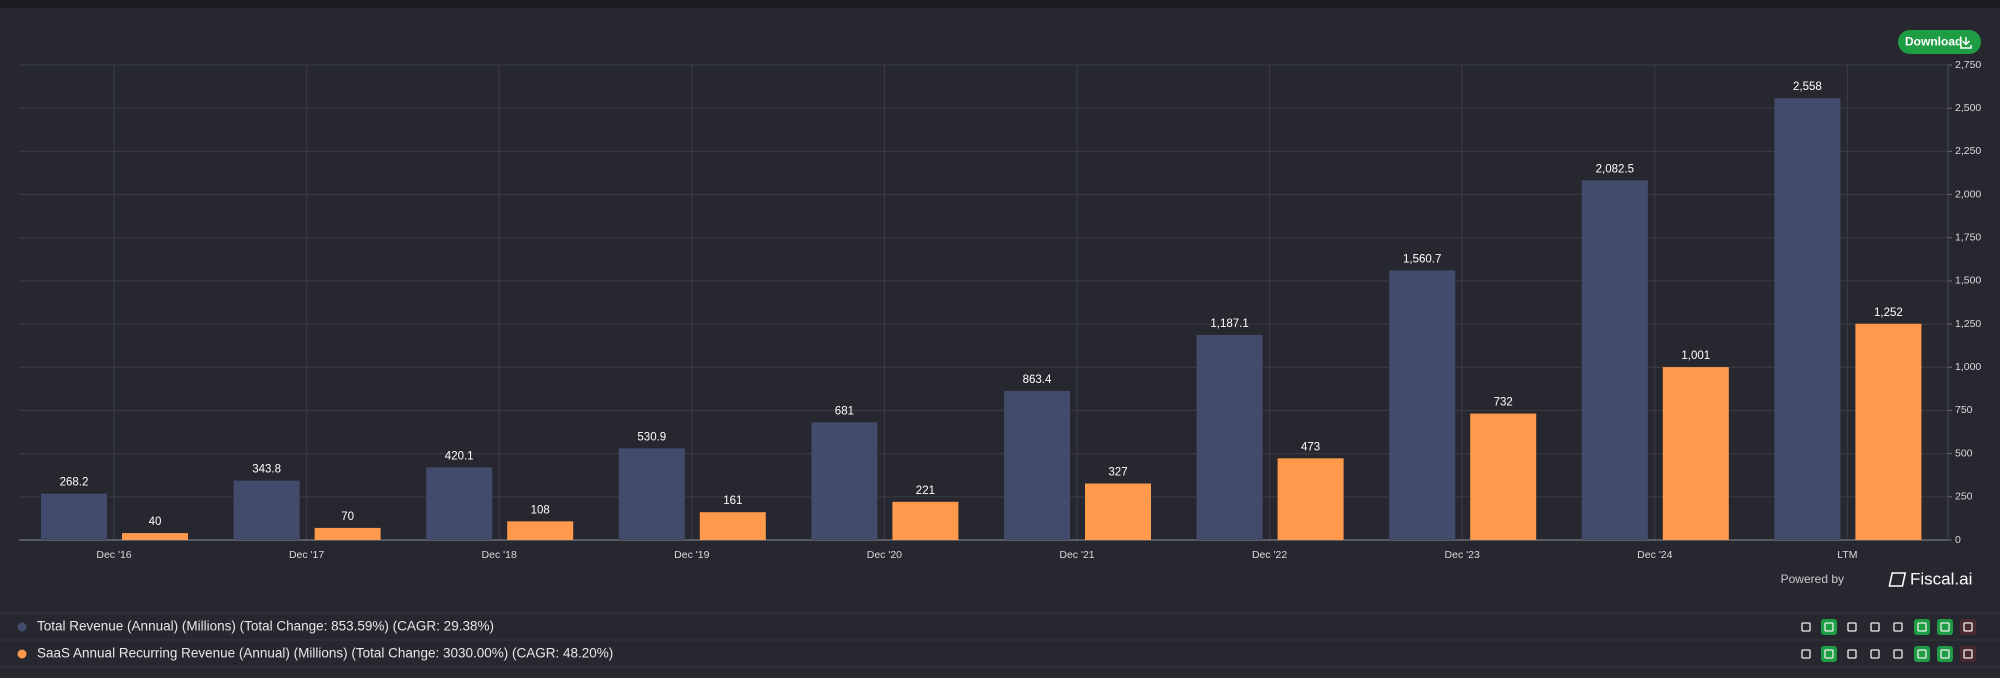 The width and height of the screenshot is (2000, 678). What do you see at coordinates (844, 411) in the screenshot?
I see `value-label: 681` at bounding box center [844, 411].